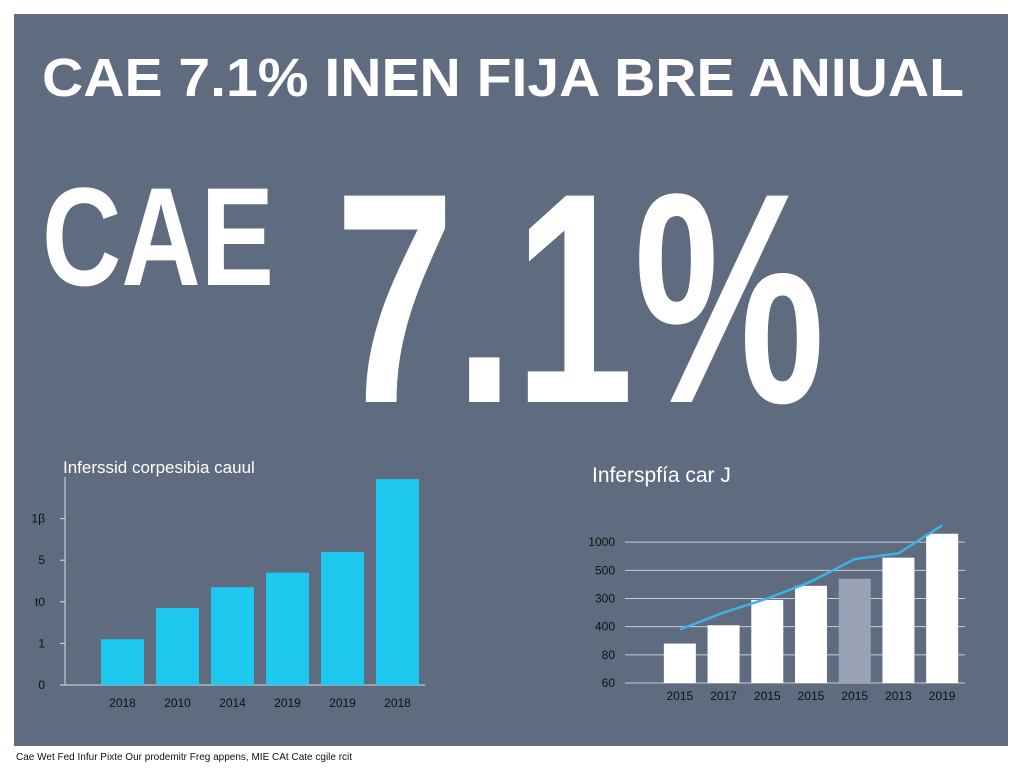  Describe the element at coordinates (41, 560) in the screenshot. I see `y-tick-label: 5` at that location.